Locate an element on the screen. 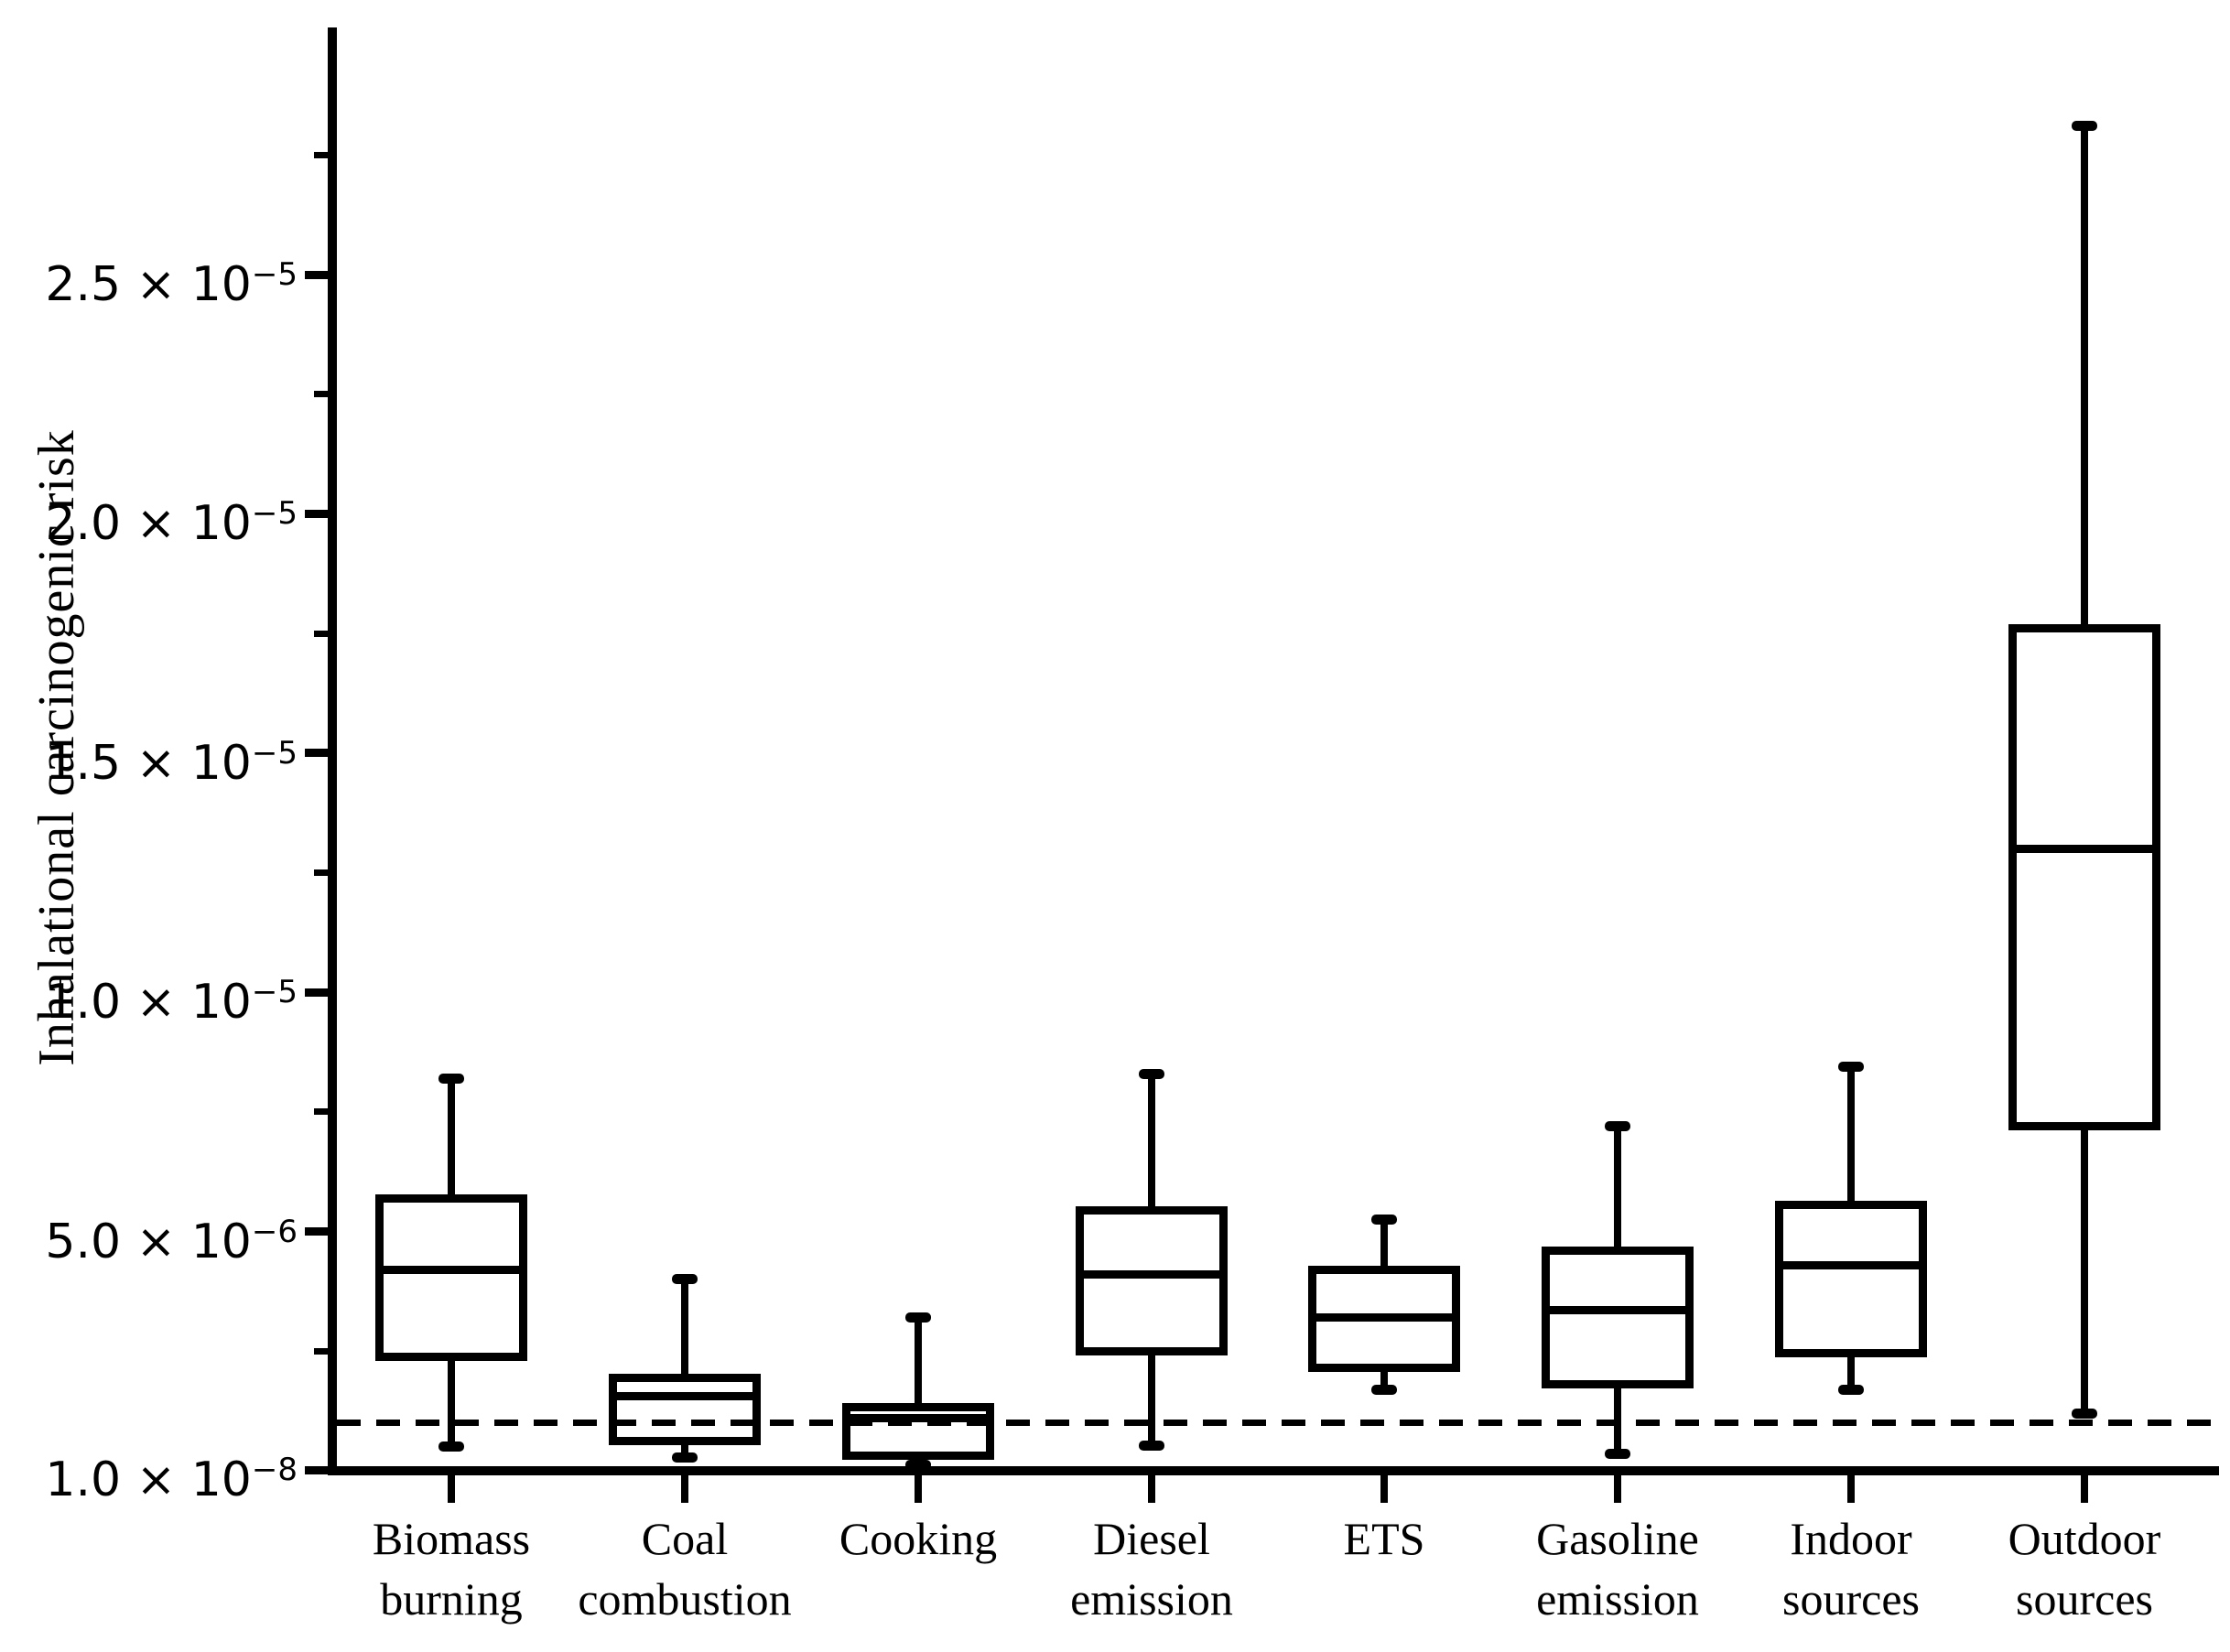 Image resolution: width=2230 pixels, height=1652 pixels. category-label-ets: ETS is located at coordinates (1385, 1538).